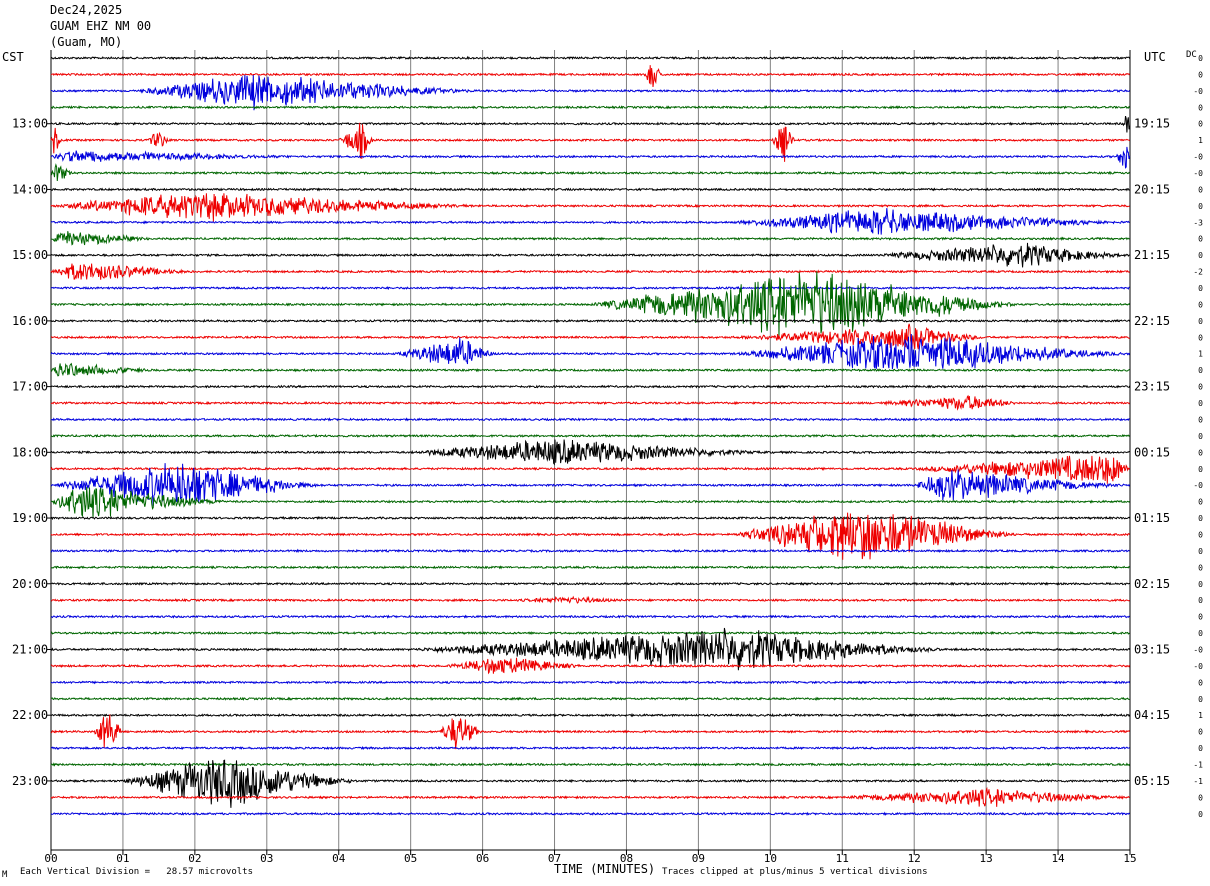 The image size is (1210, 886). I want to click on header-location: (Guam, MO), so click(86, 42).